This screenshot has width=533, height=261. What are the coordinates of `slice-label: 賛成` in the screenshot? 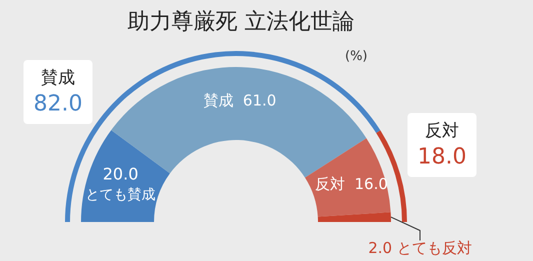 It's located at (58, 78).